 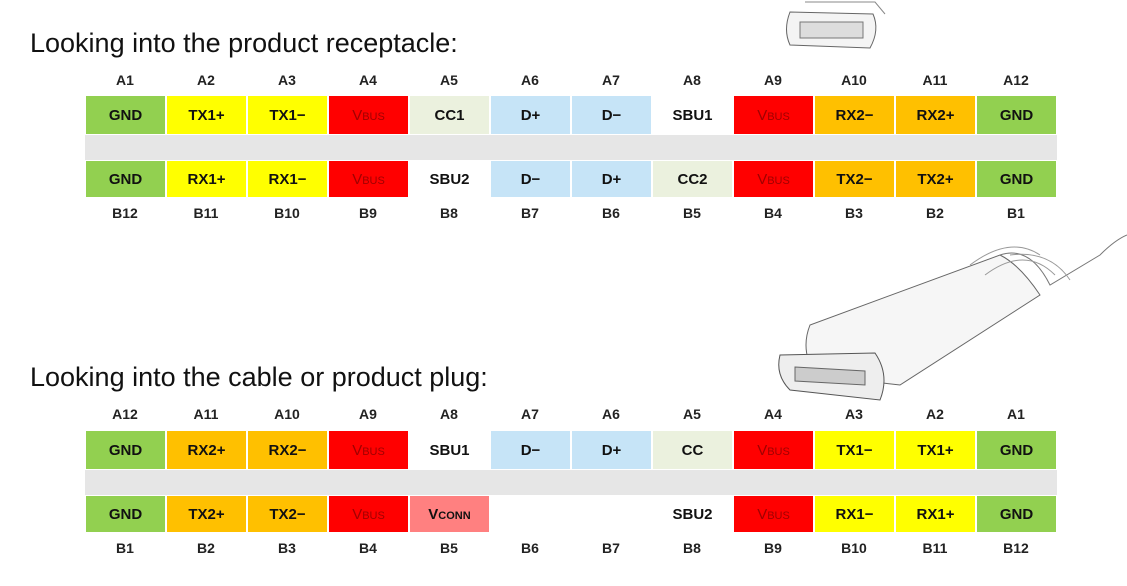 What do you see at coordinates (692, 179) in the screenshot?
I see `pin-cell: CC2` at bounding box center [692, 179].